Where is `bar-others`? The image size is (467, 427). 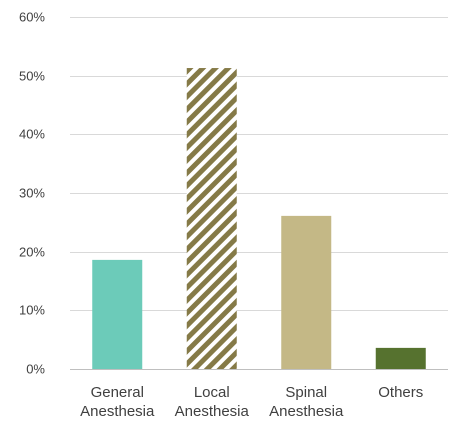 bar-others is located at coordinates (400, 358).